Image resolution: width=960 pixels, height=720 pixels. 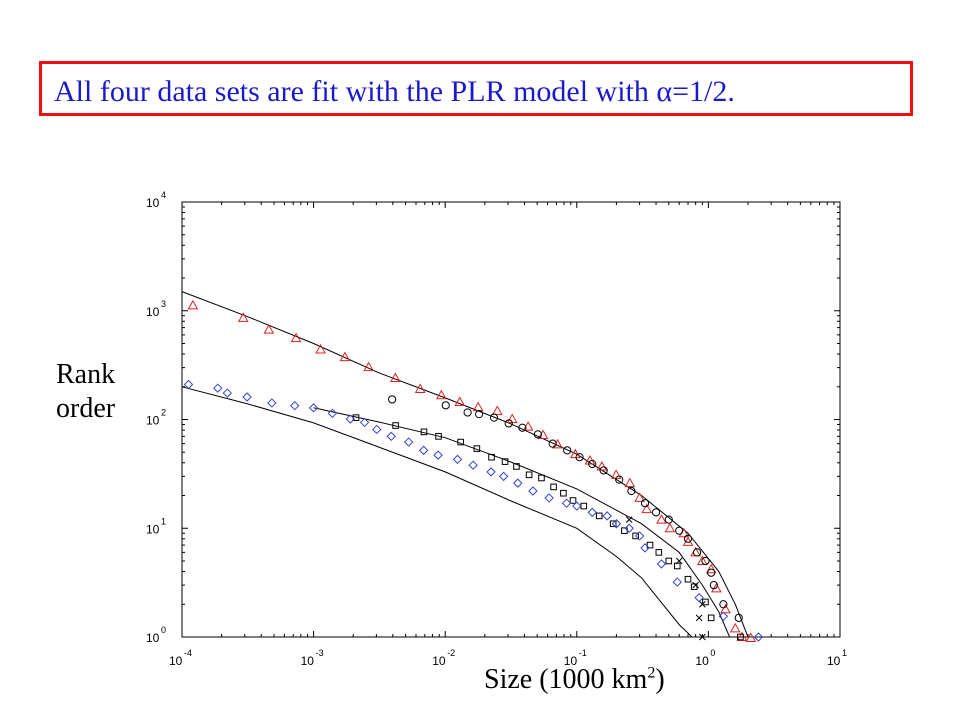 What do you see at coordinates (651, 673) in the screenshot?
I see `x-axis-label-sup: 2` at bounding box center [651, 673].